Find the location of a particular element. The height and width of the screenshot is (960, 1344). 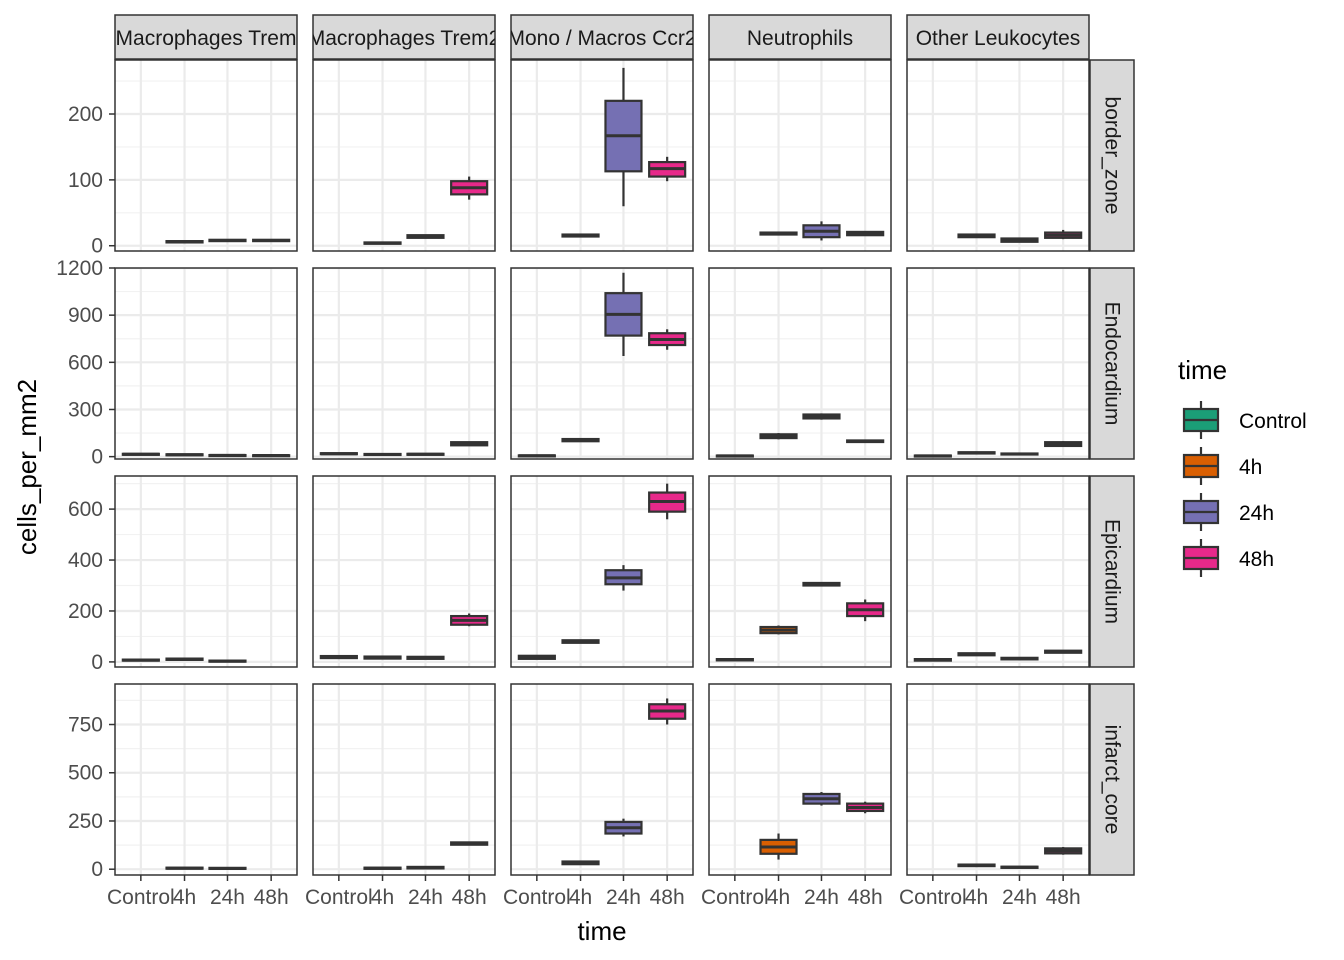

x-tick-label: 48h is located at coordinates (667, 897).